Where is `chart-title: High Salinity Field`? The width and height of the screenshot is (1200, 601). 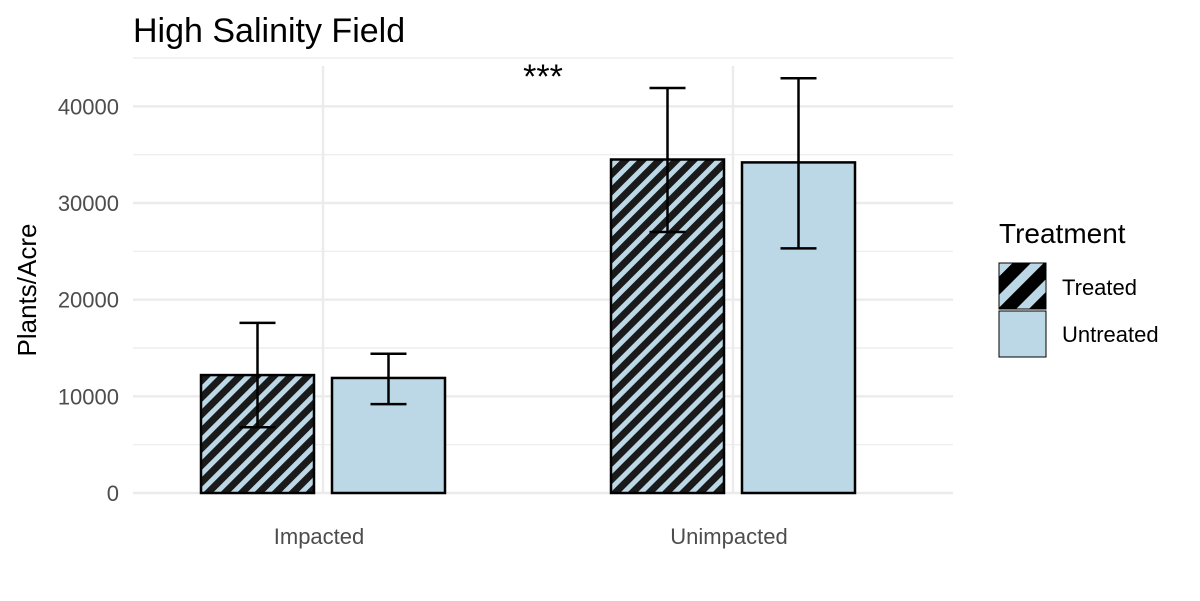
chart-title: High Salinity Field is located at coordinates (269, 31).